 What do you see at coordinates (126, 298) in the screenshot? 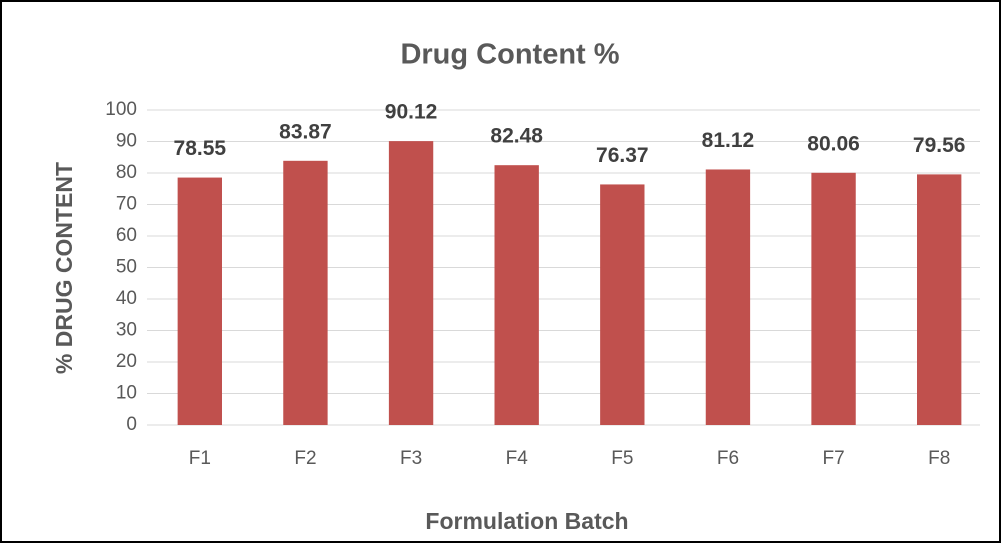
I see `y-tick-label: 40` at bounding box center [126, 298].